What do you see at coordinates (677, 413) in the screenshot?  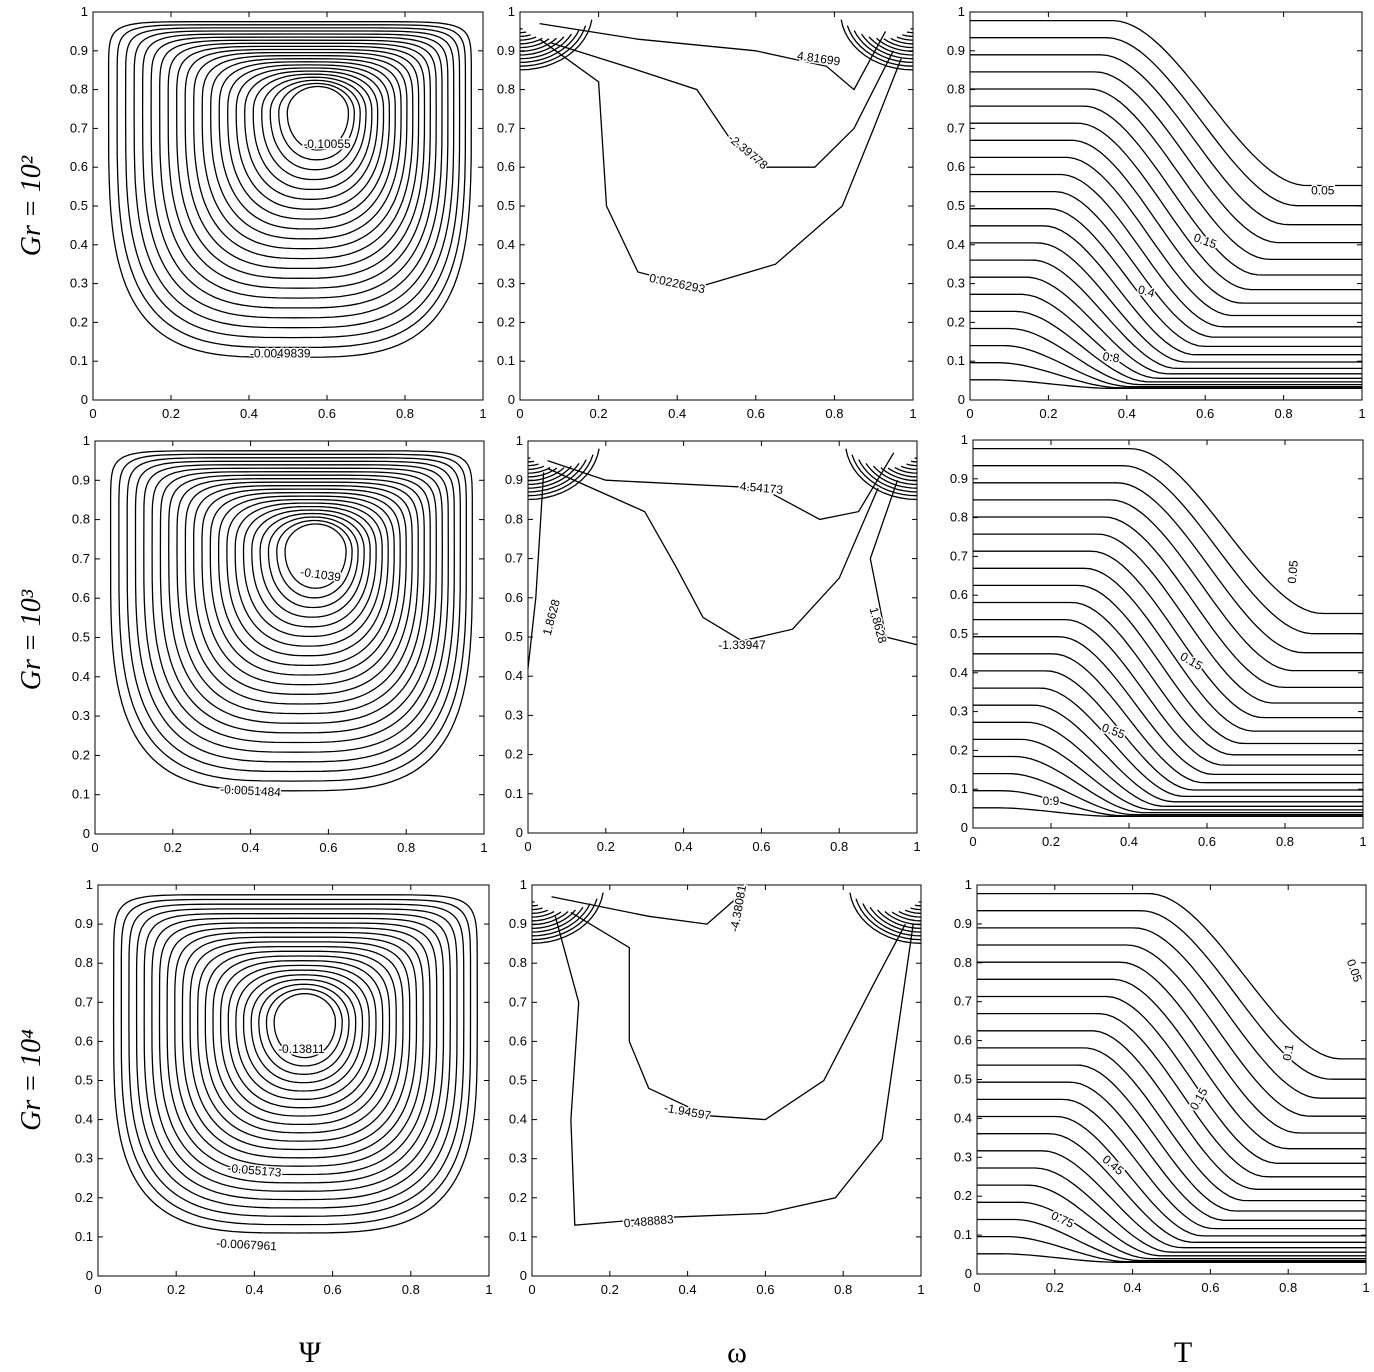 I see `x-tick-label: 0.4` at bounding box center [677, 413].